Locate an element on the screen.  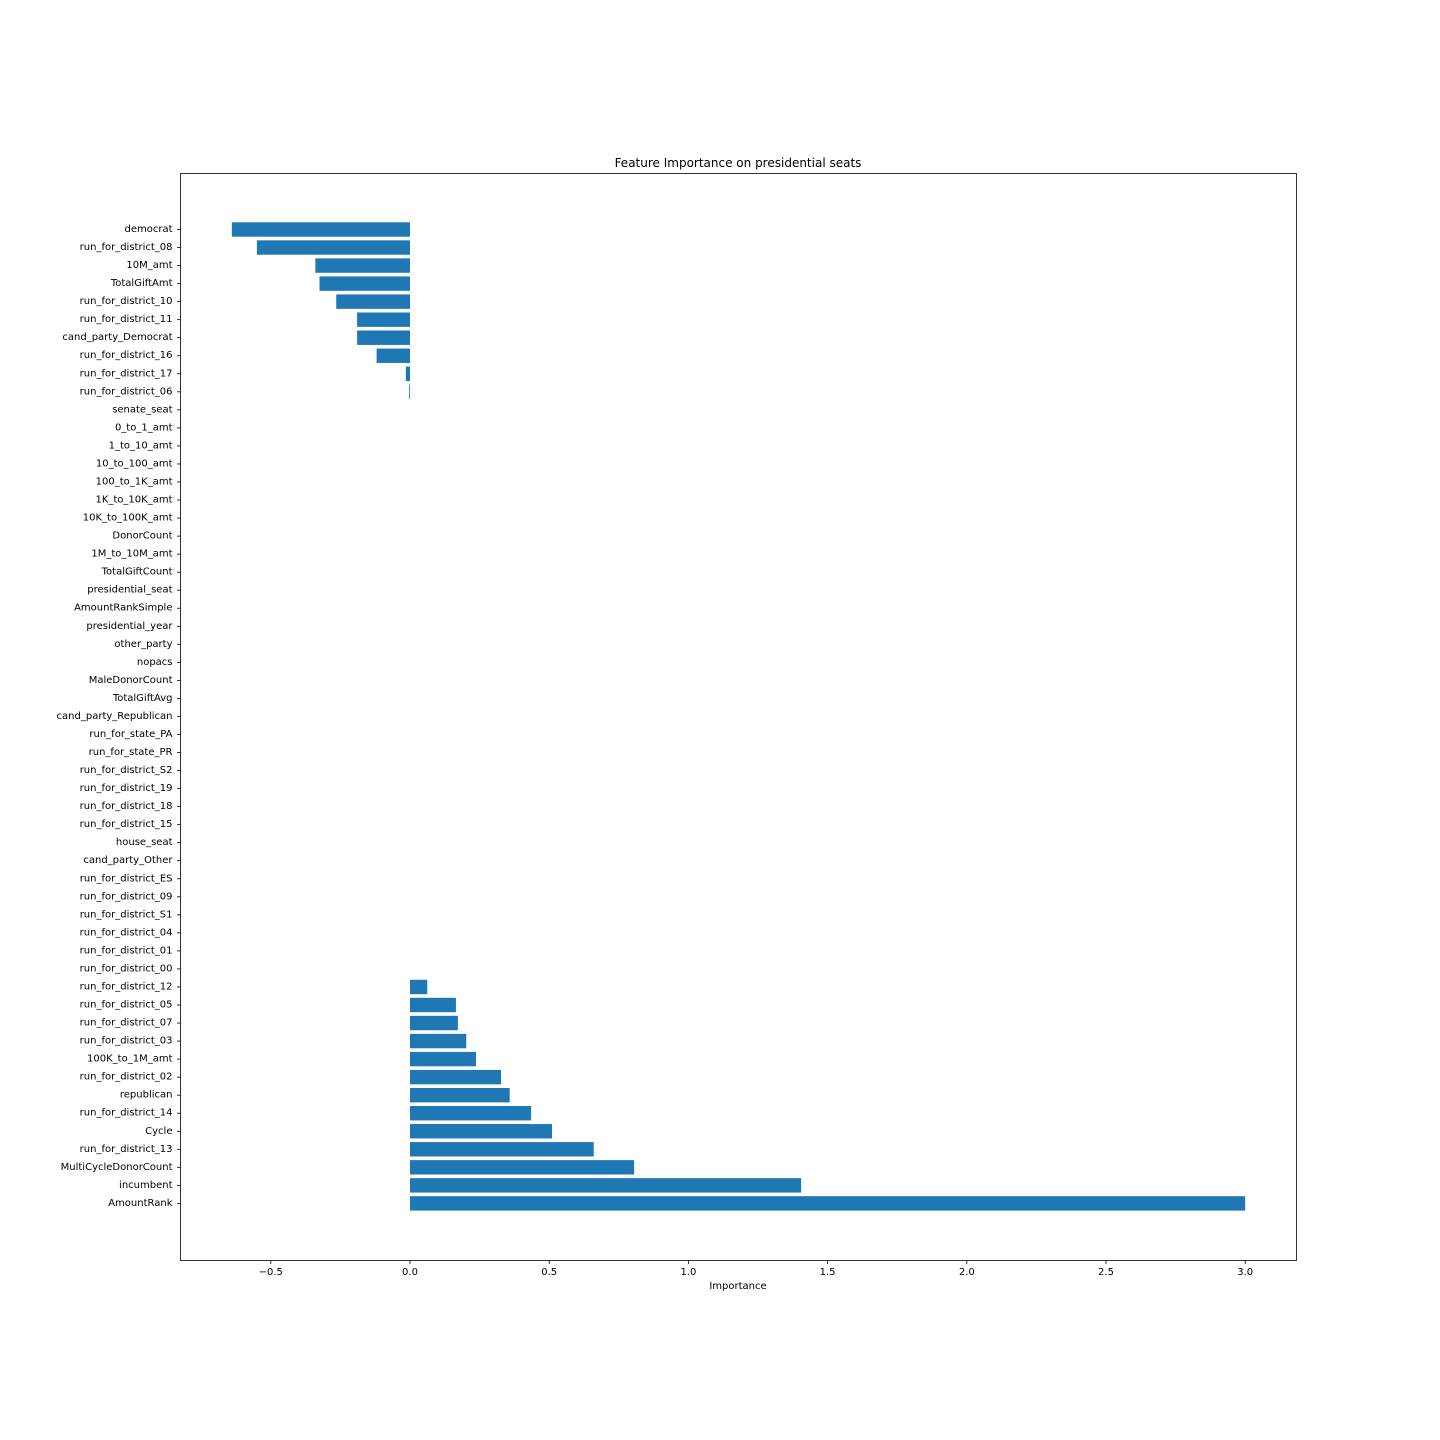
y-tick-label: MultiCycleDonorCount is located at coordinates (117, 1167).